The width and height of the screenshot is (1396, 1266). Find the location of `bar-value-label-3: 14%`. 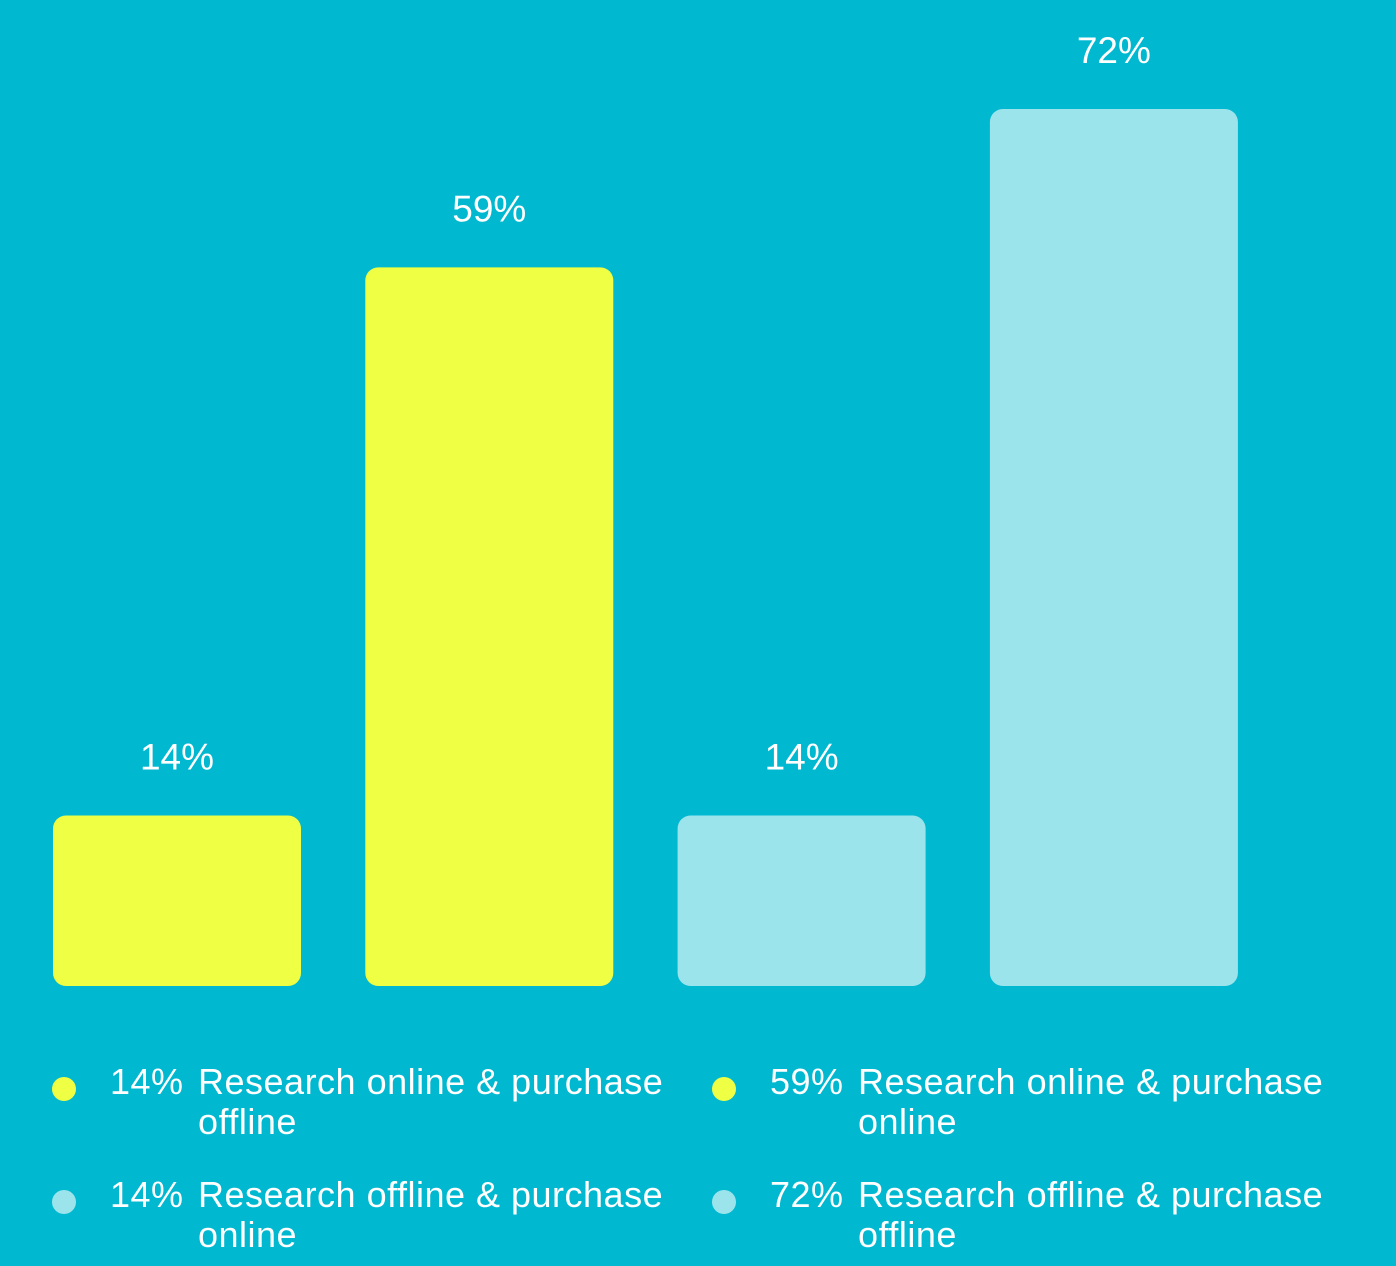

bar-value-label-3: 14% is located at coordinates (802, 756).